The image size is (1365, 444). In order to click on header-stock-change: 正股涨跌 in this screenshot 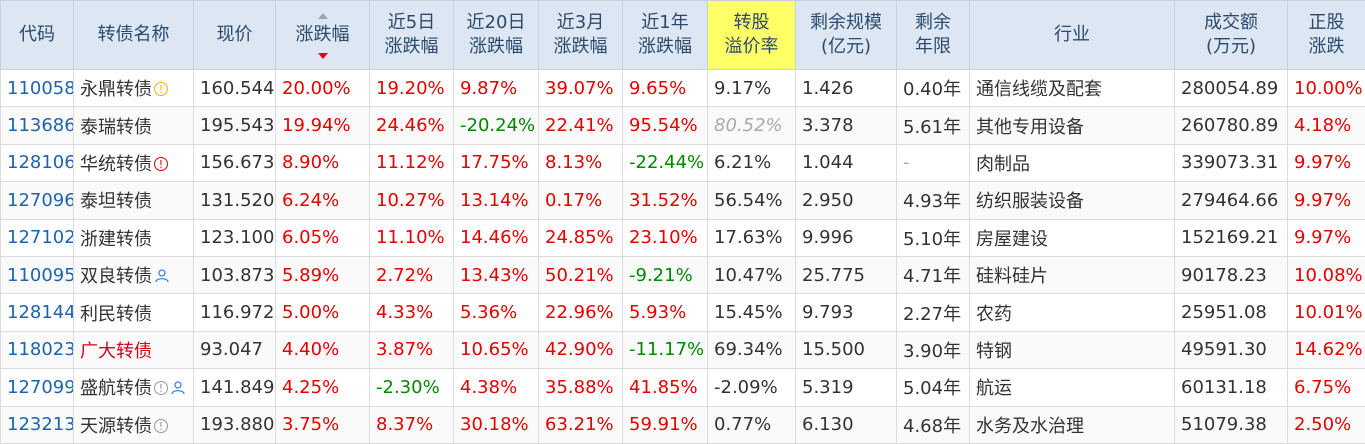, I will do `click(1326, 35)`.